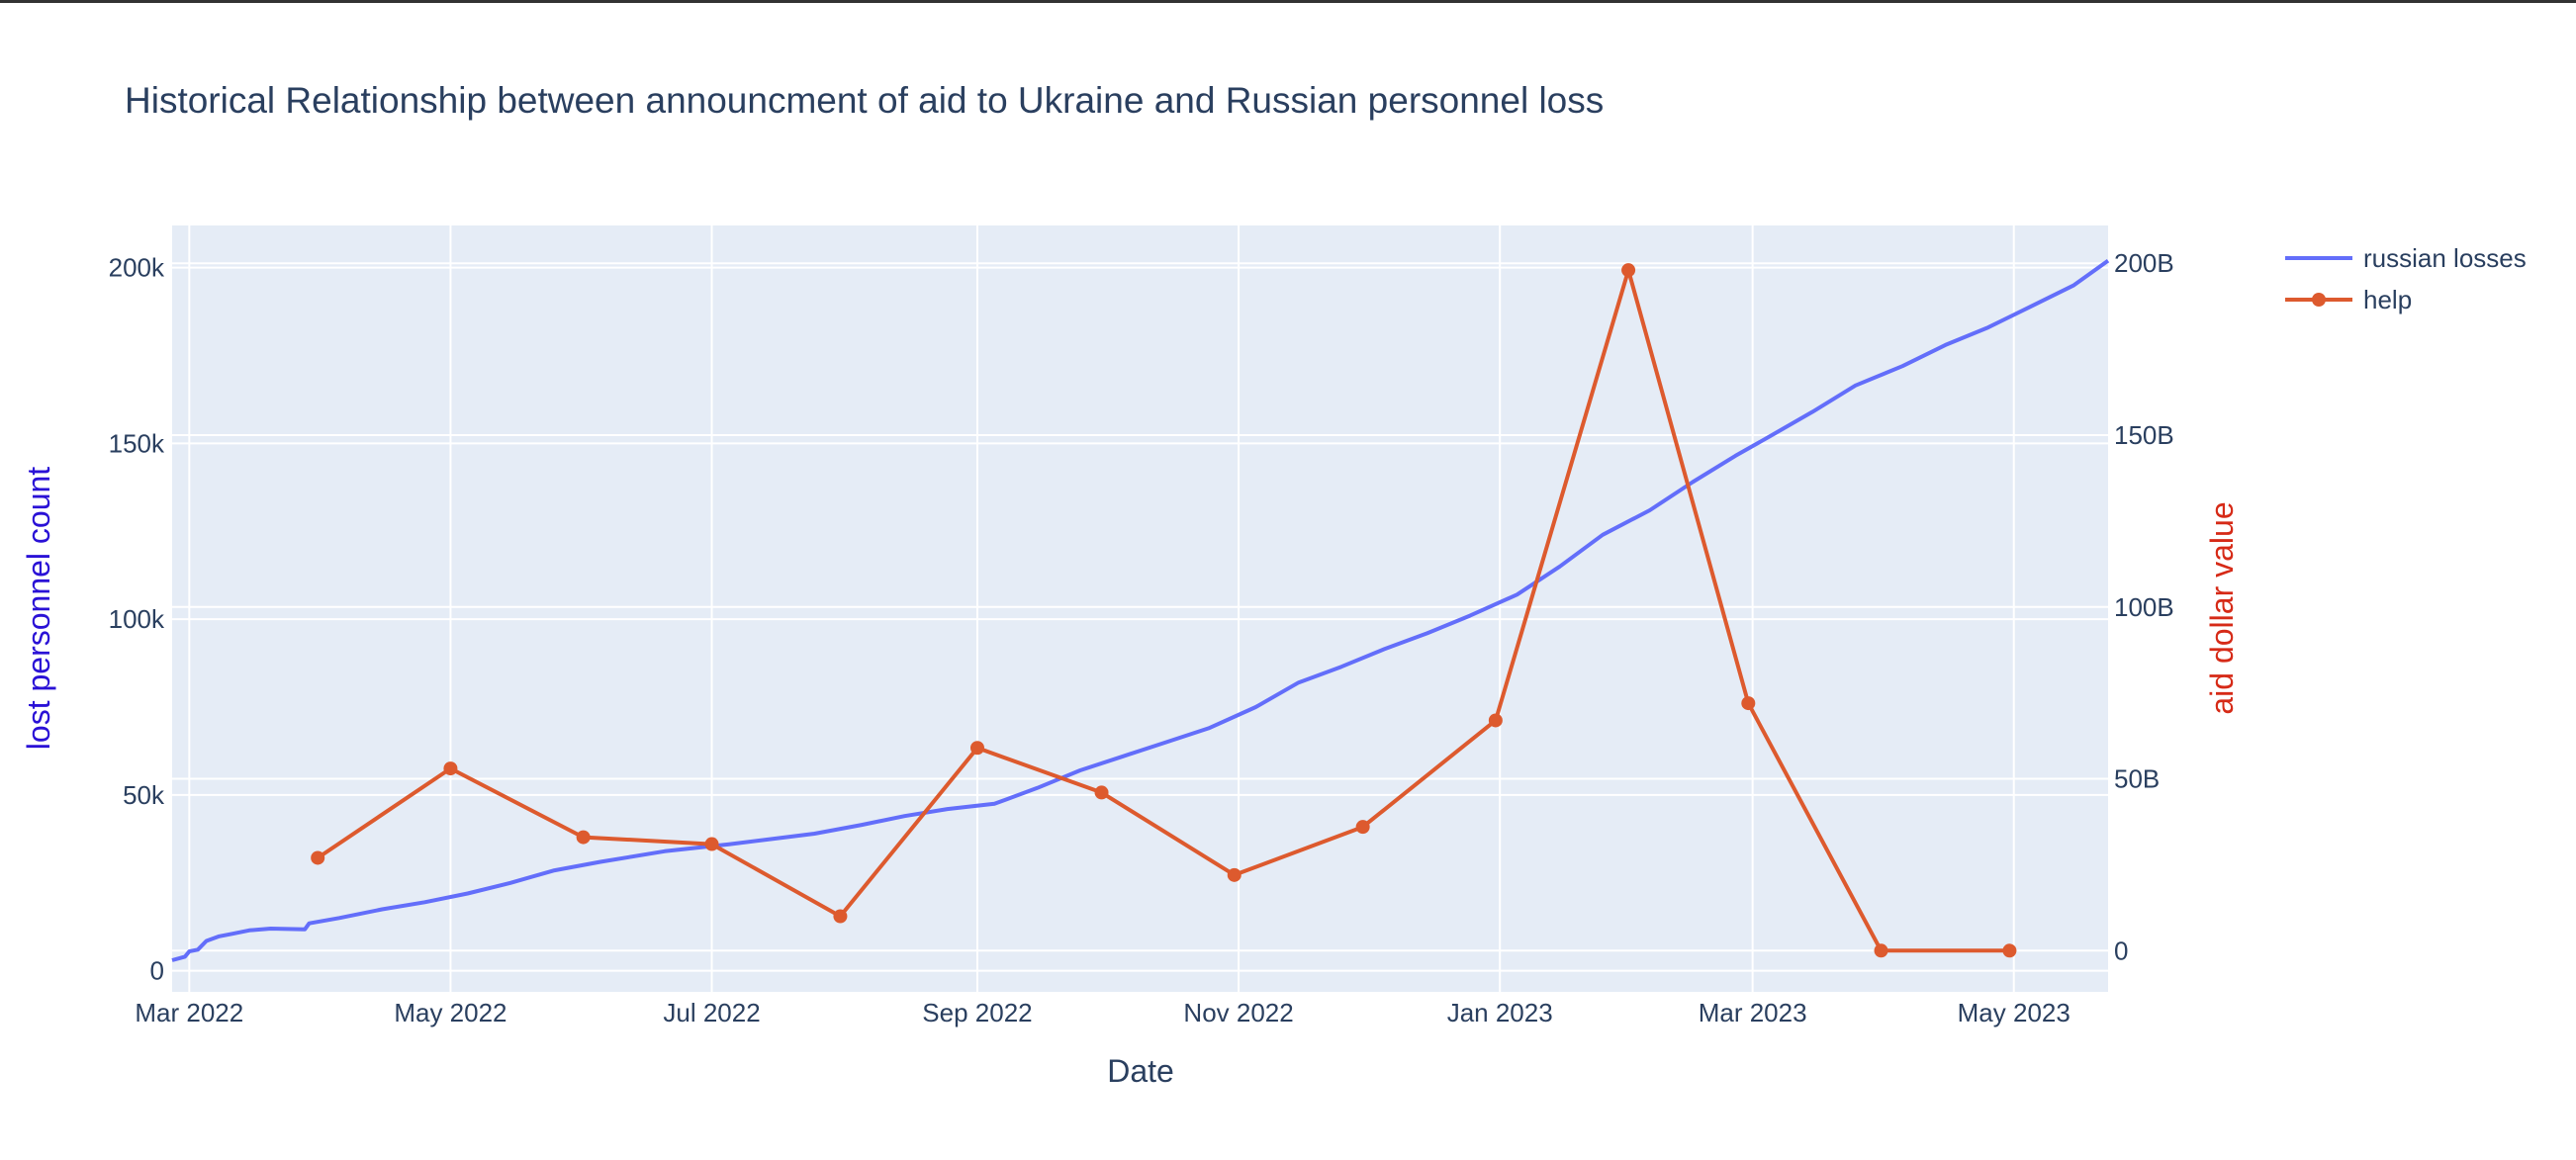 The height and width of the screenshot is (1160, 2576). I want to click on y2-tick-label: 0, so click(2121, 951).